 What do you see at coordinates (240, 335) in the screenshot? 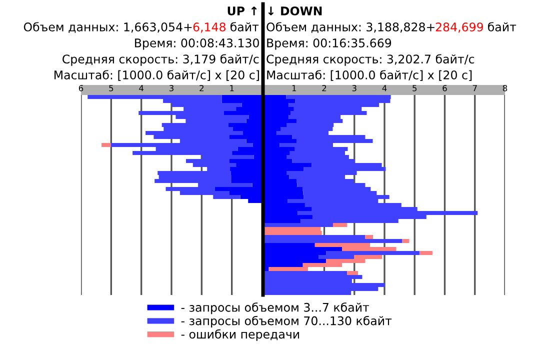
I see `legend-label: - ошибки передачи` at bounding box center [240, 335].